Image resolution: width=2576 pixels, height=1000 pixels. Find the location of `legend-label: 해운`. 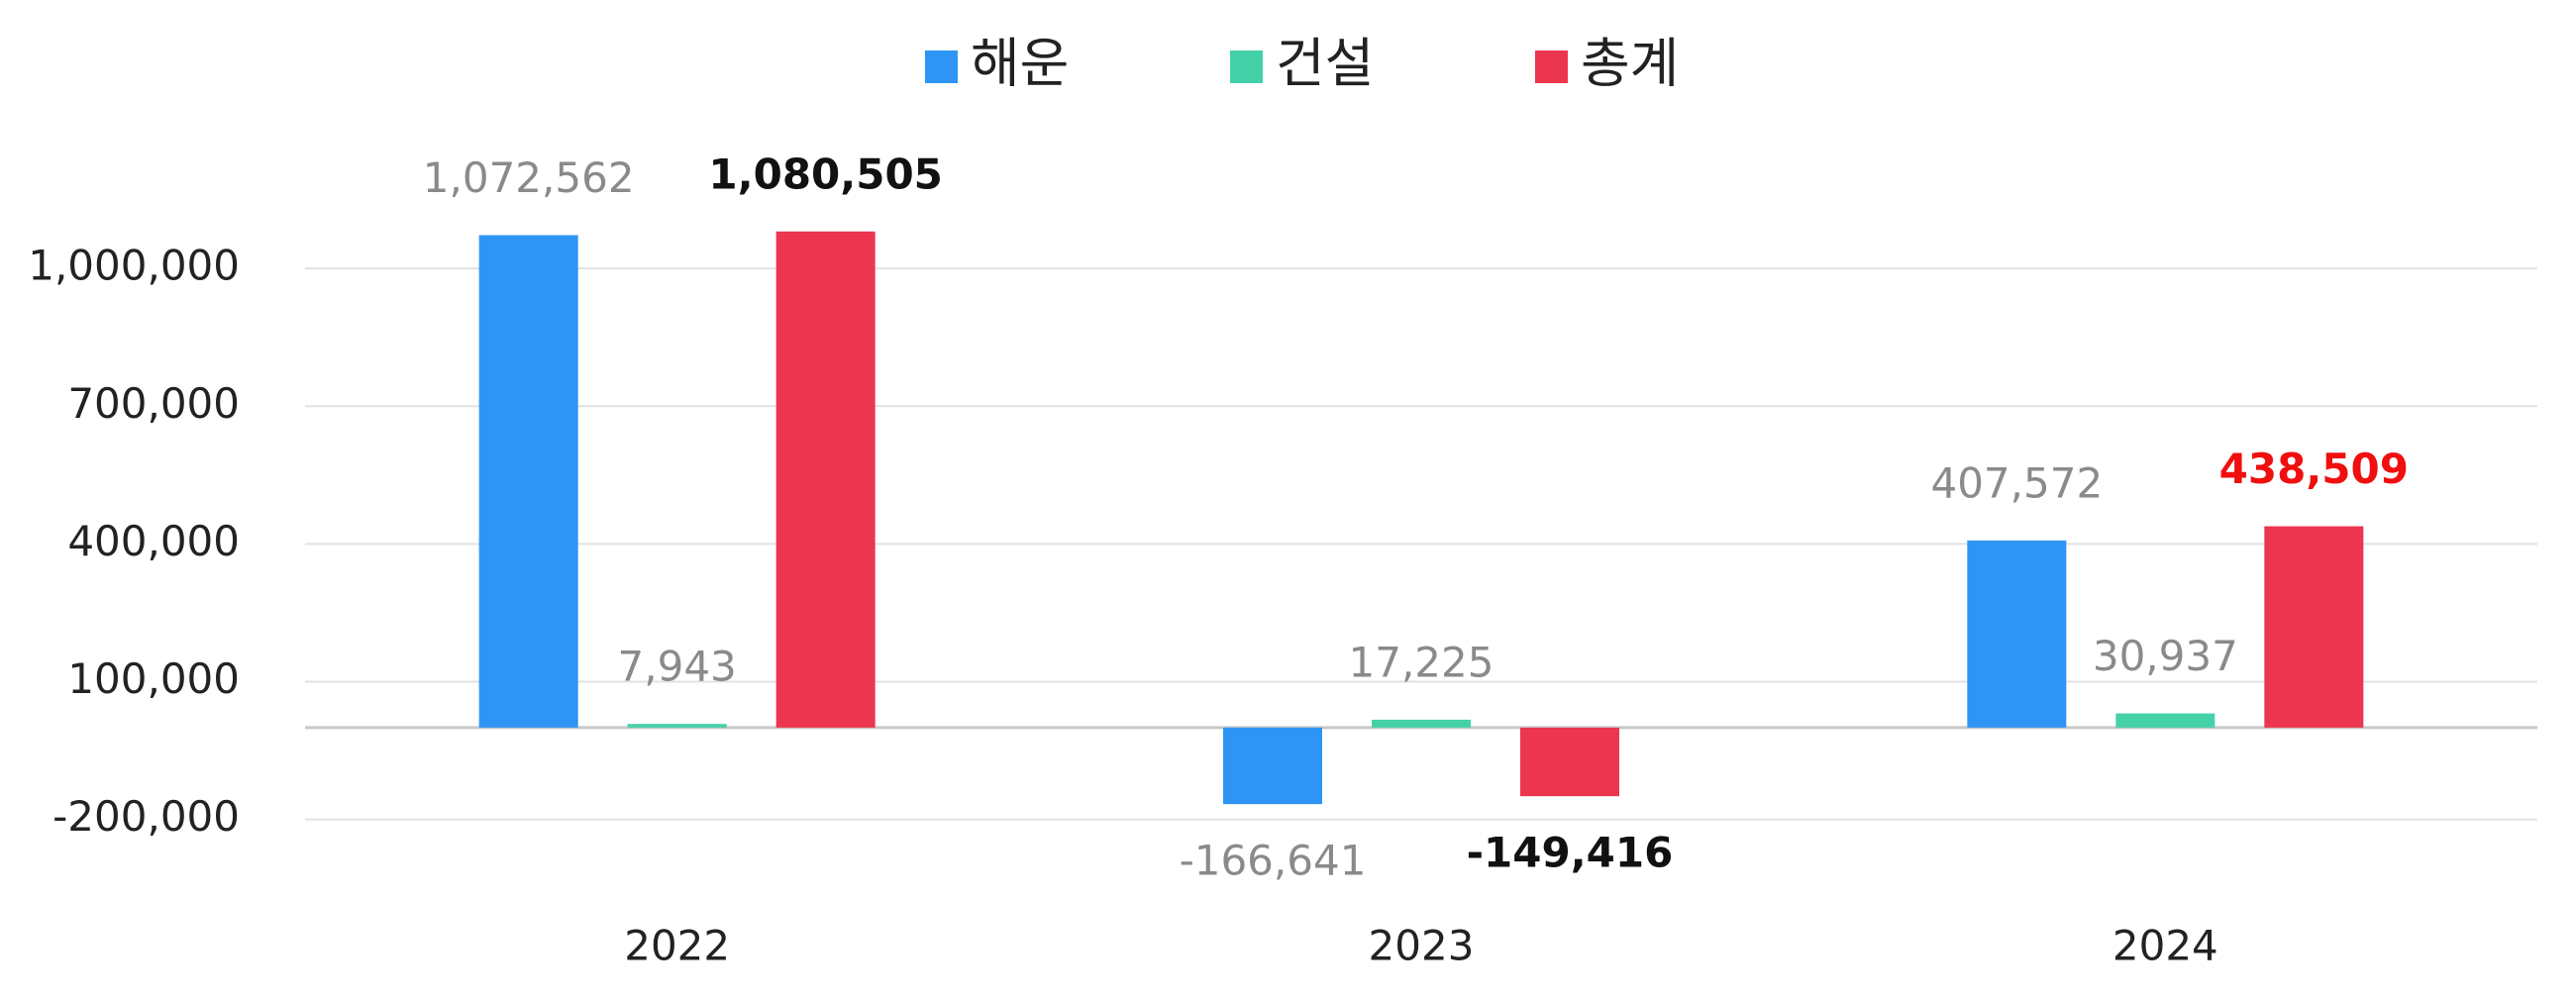

legend-label: 해운 is located at coordinates (1020, 64).